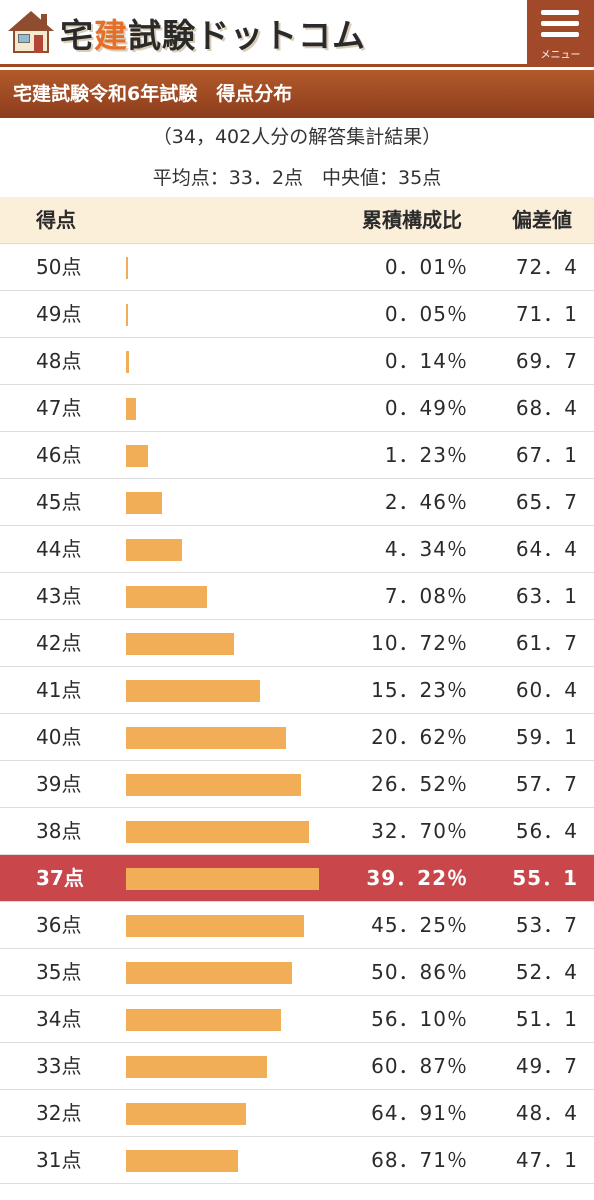  I want to click on cumulative-ratio-cell: 7．08％, so click(426, 596).